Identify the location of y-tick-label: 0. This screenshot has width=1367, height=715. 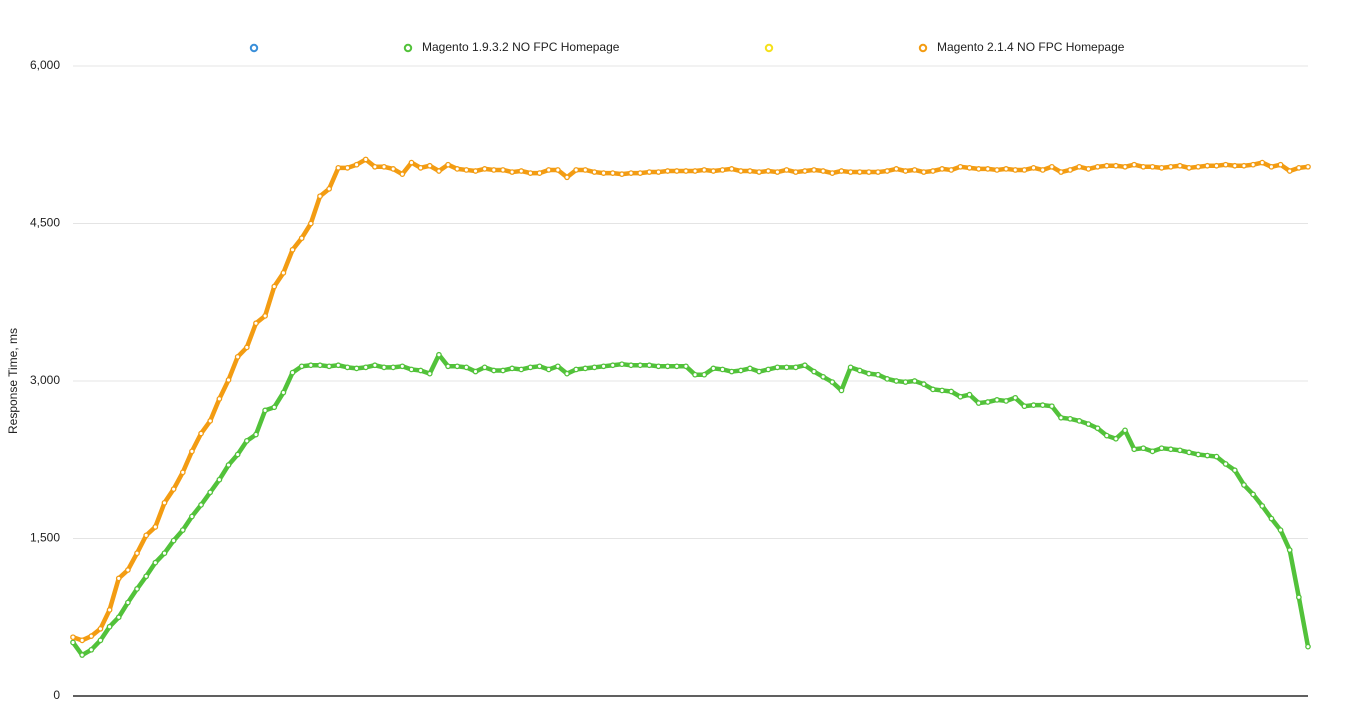
(56, 695).